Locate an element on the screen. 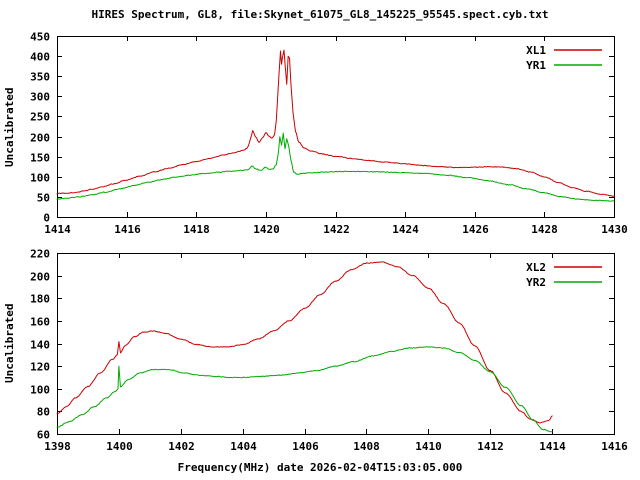 This screenshot has width=640, height=480. x-tick-label: 1422 is located at coordinates (336, 229).